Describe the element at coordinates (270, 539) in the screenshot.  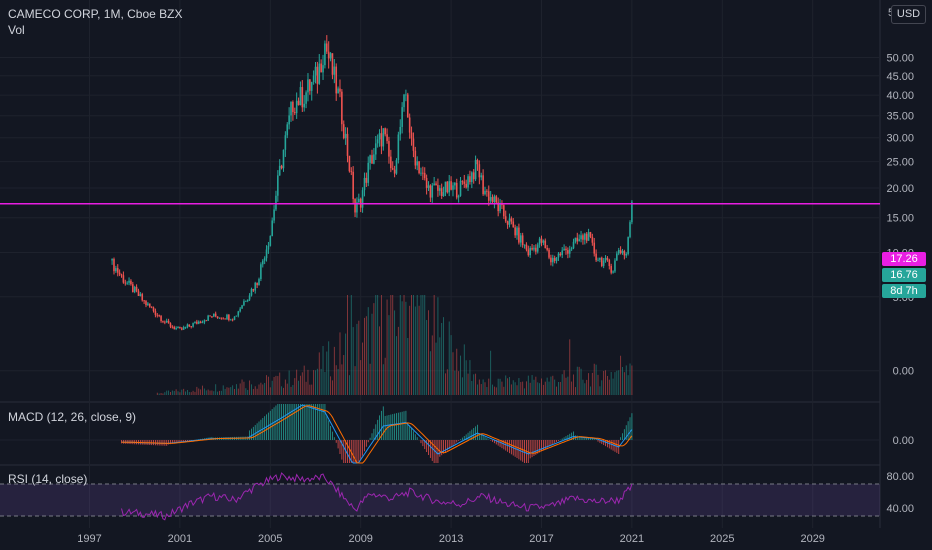
I see `x-tick-label: 2005` at that location.